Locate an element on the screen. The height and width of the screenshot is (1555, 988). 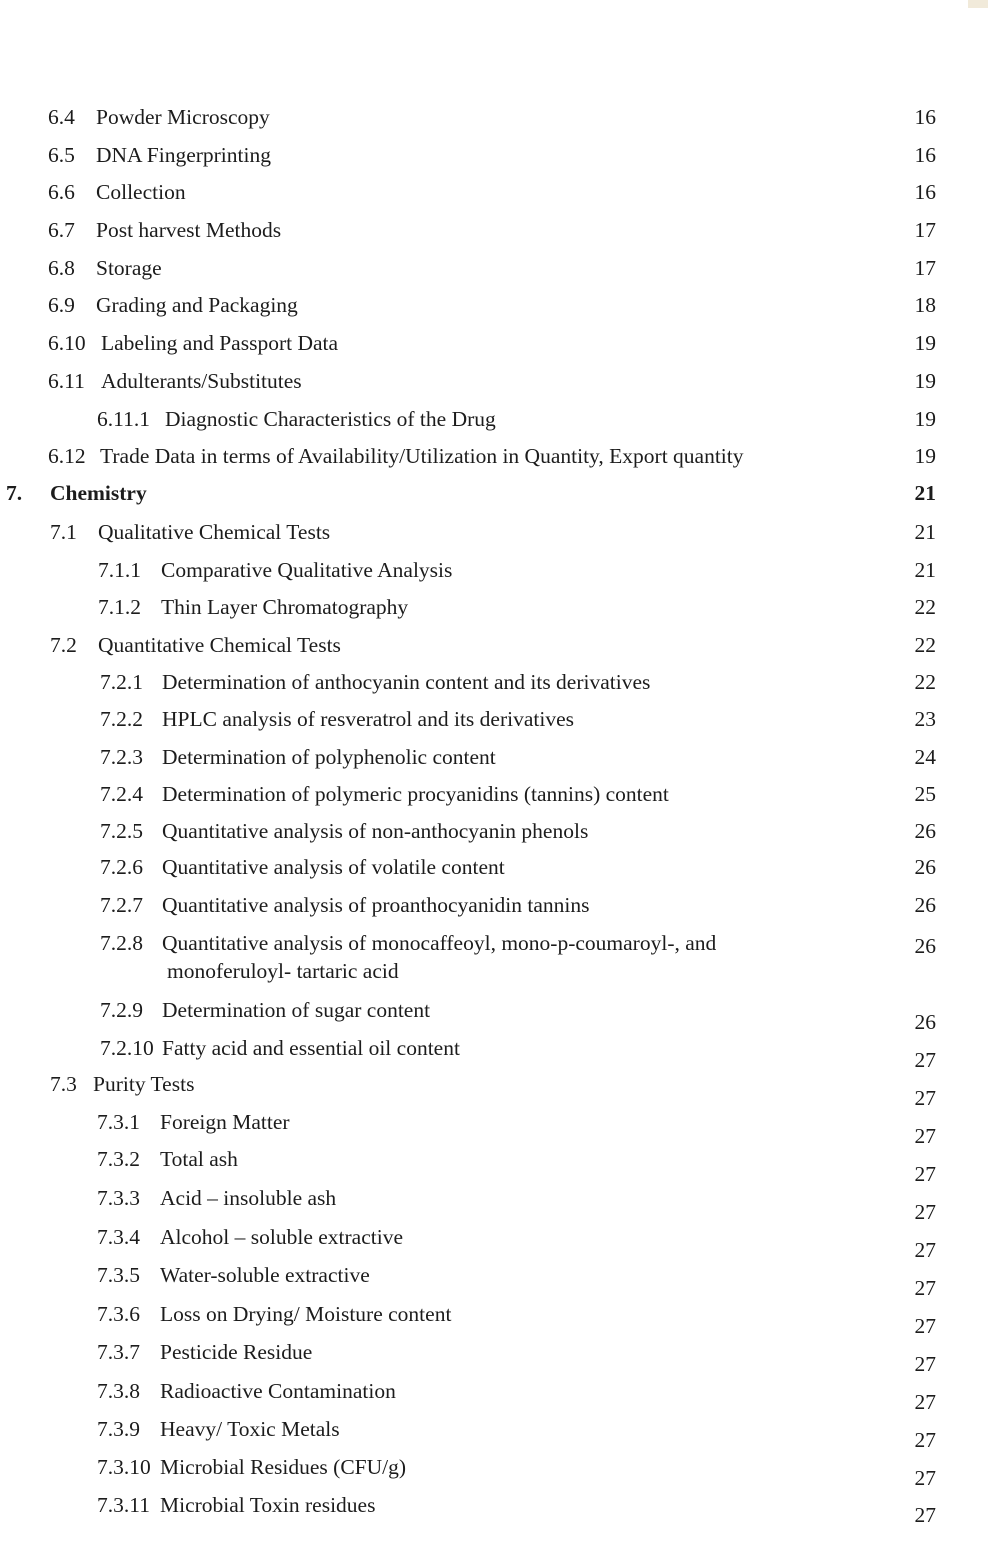
entry-title: Loss on Drying/ Moisture content is located at coordinates (306, 1314).